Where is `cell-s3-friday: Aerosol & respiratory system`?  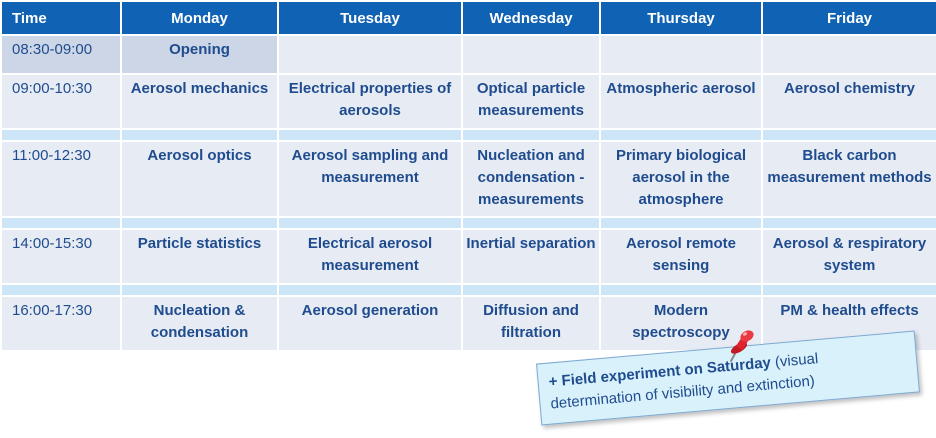 cell-s3-friday: Aerosol & respiratory system is located at coordinates (849, 256).